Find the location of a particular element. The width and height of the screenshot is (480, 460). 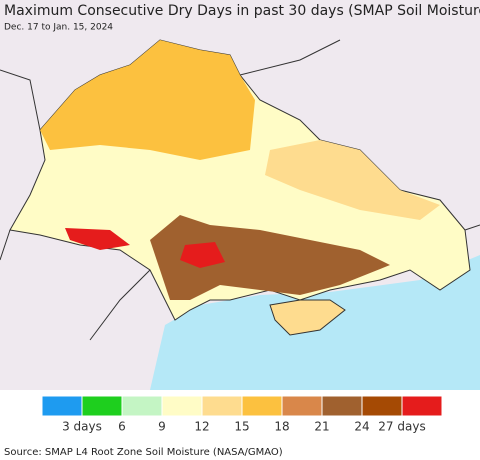

legend: 3 days 6 9 12 15 18 21 24 27 days is located at coordinates (242, 414).